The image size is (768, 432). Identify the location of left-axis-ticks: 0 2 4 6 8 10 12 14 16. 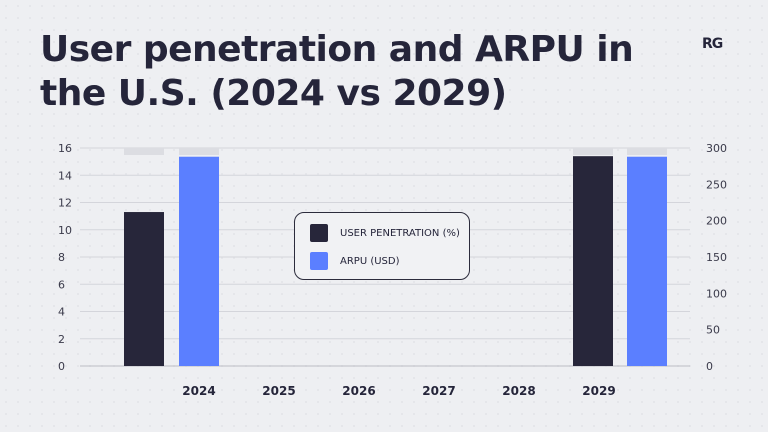
(65, 257).